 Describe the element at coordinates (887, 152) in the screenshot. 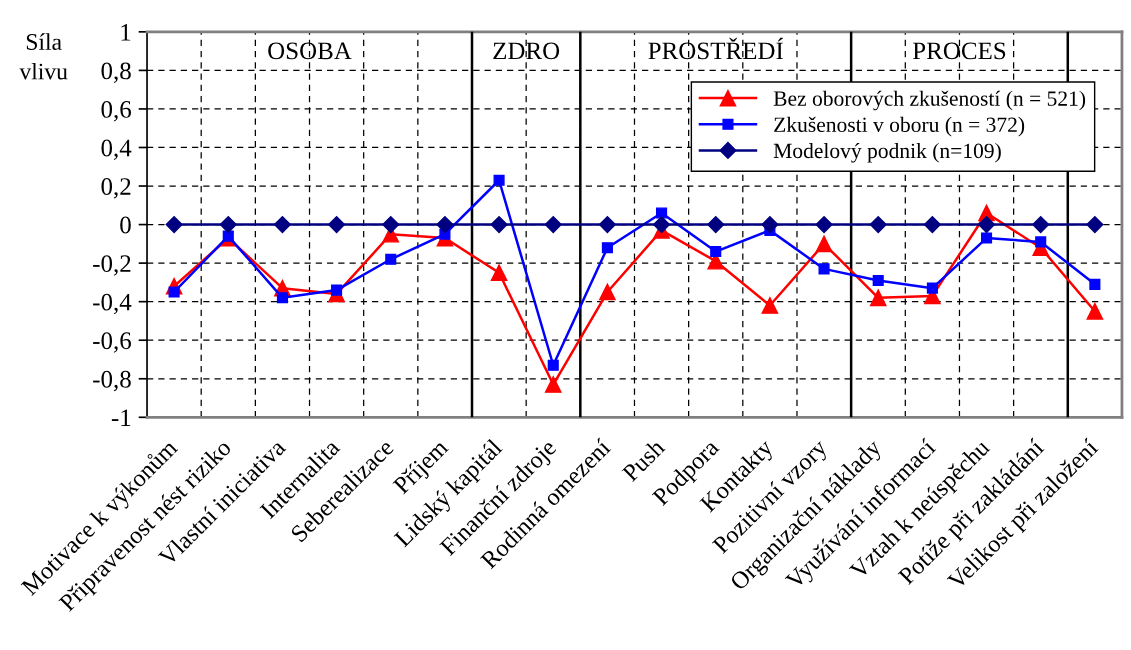

I see `legend-label: Modelový podnik (n=109)` at that location.